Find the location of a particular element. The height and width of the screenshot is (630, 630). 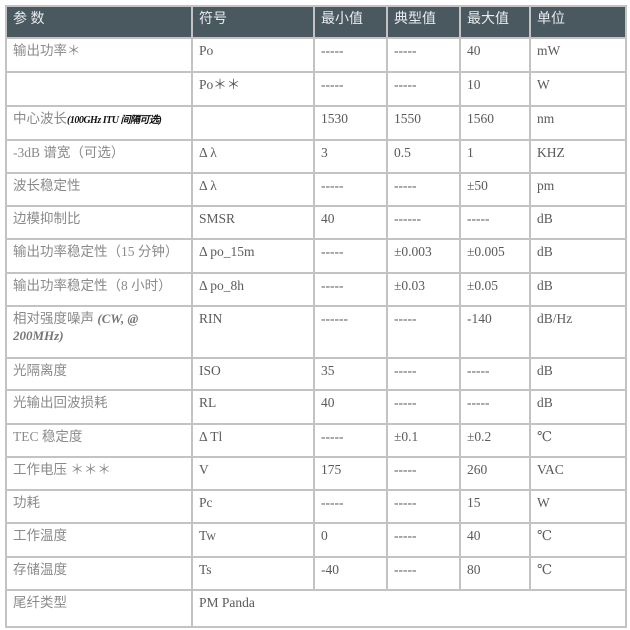

cell-typ: ------ is located at coordinates (423, 222).